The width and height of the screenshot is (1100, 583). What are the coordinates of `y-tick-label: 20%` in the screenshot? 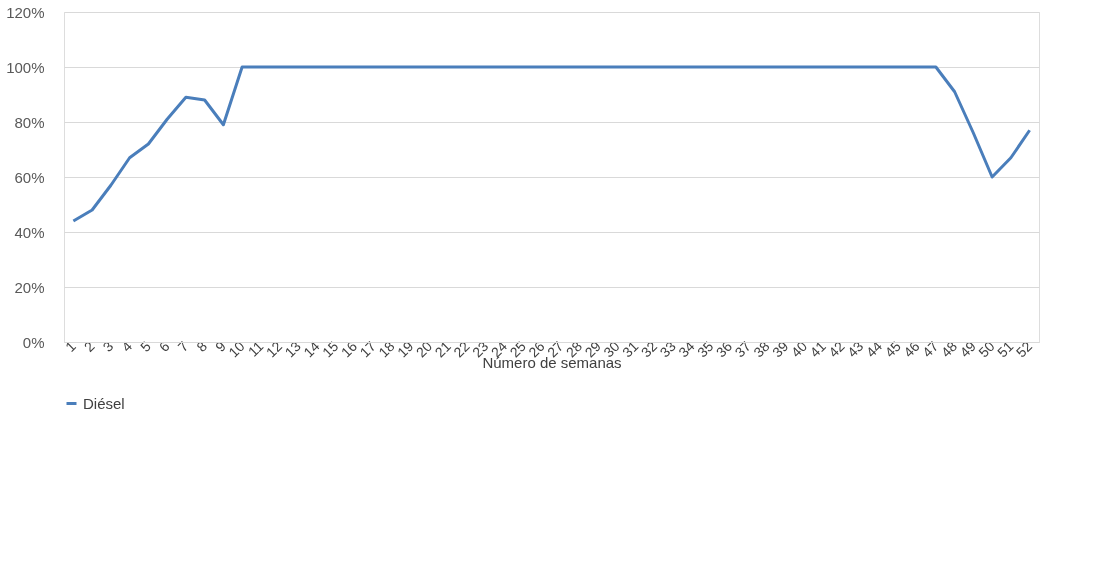 It's located at (29, 287).